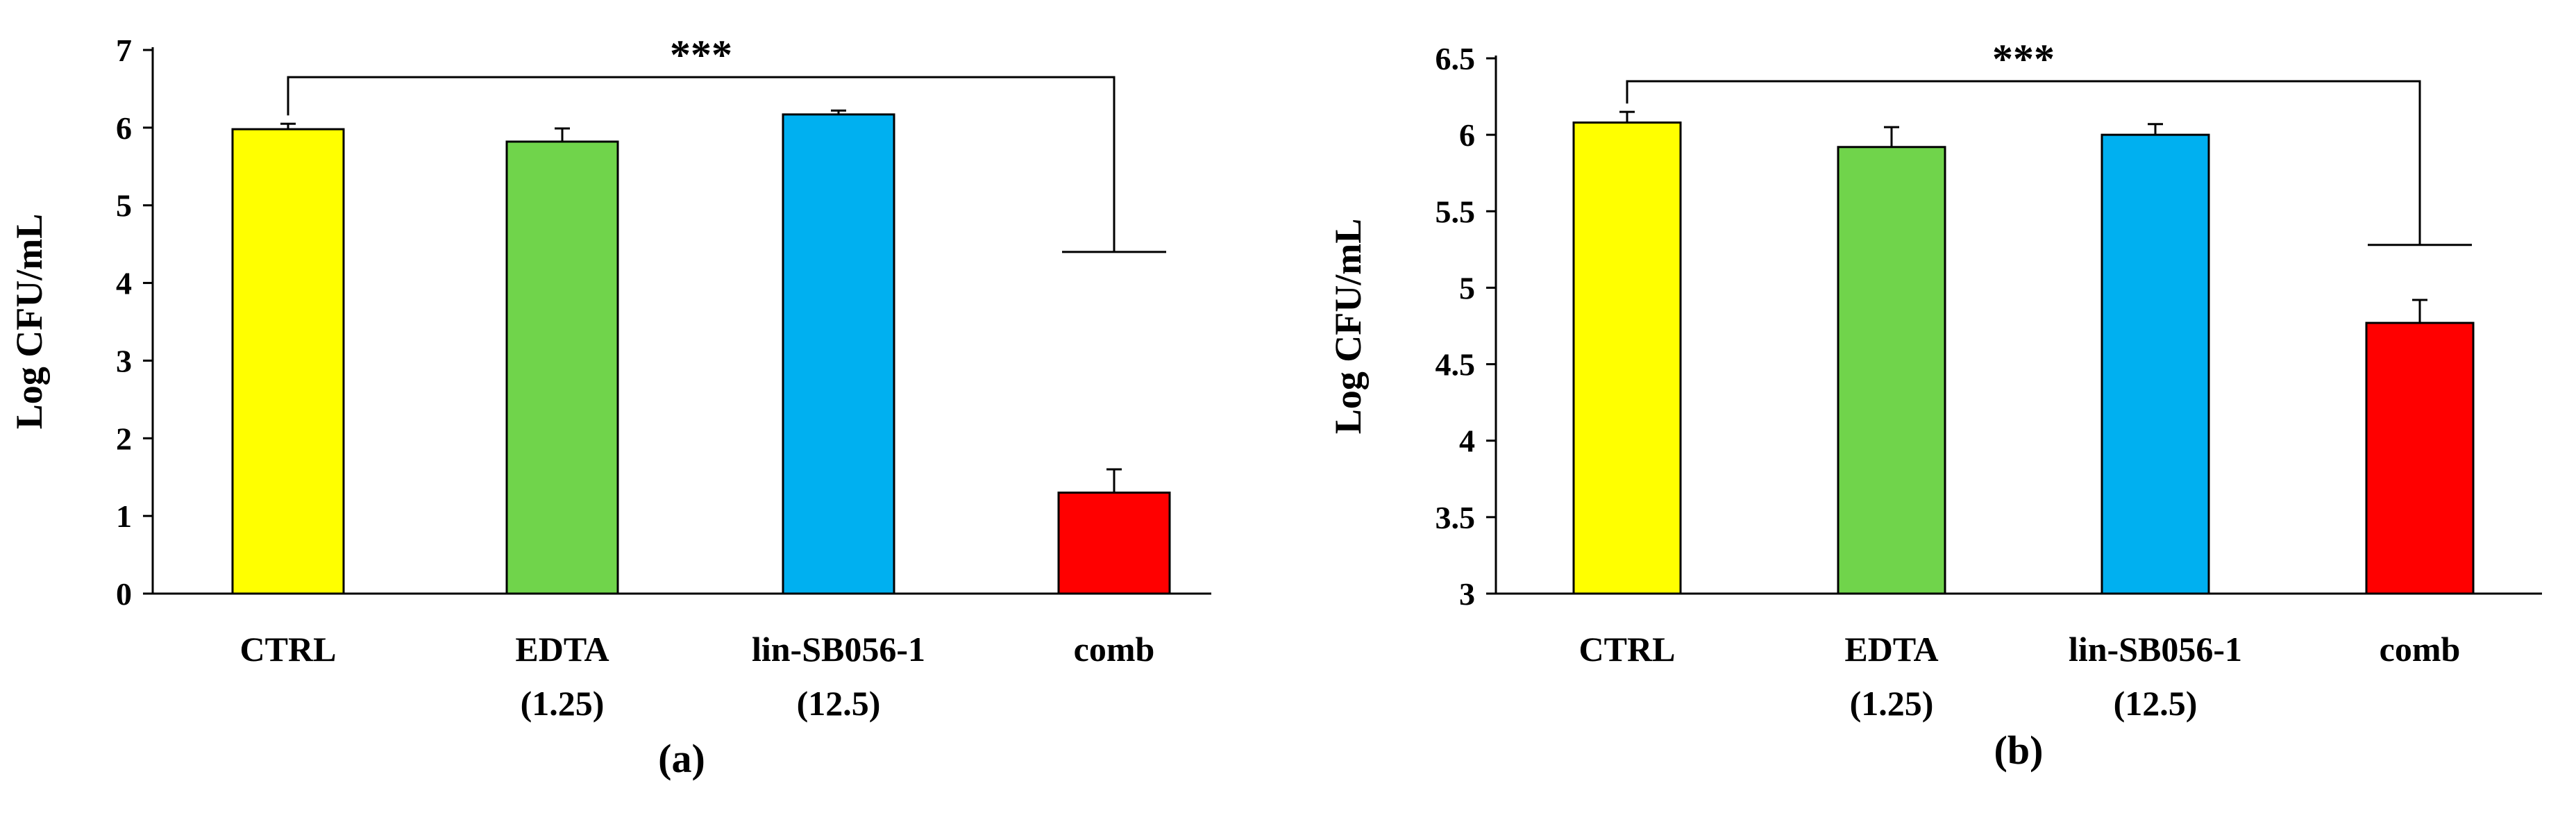 This screenshot has width=2576, height=813. Describe the element at coordinates (124, 50) in the screenshot. I see `y-tick-label: 7` at that location.